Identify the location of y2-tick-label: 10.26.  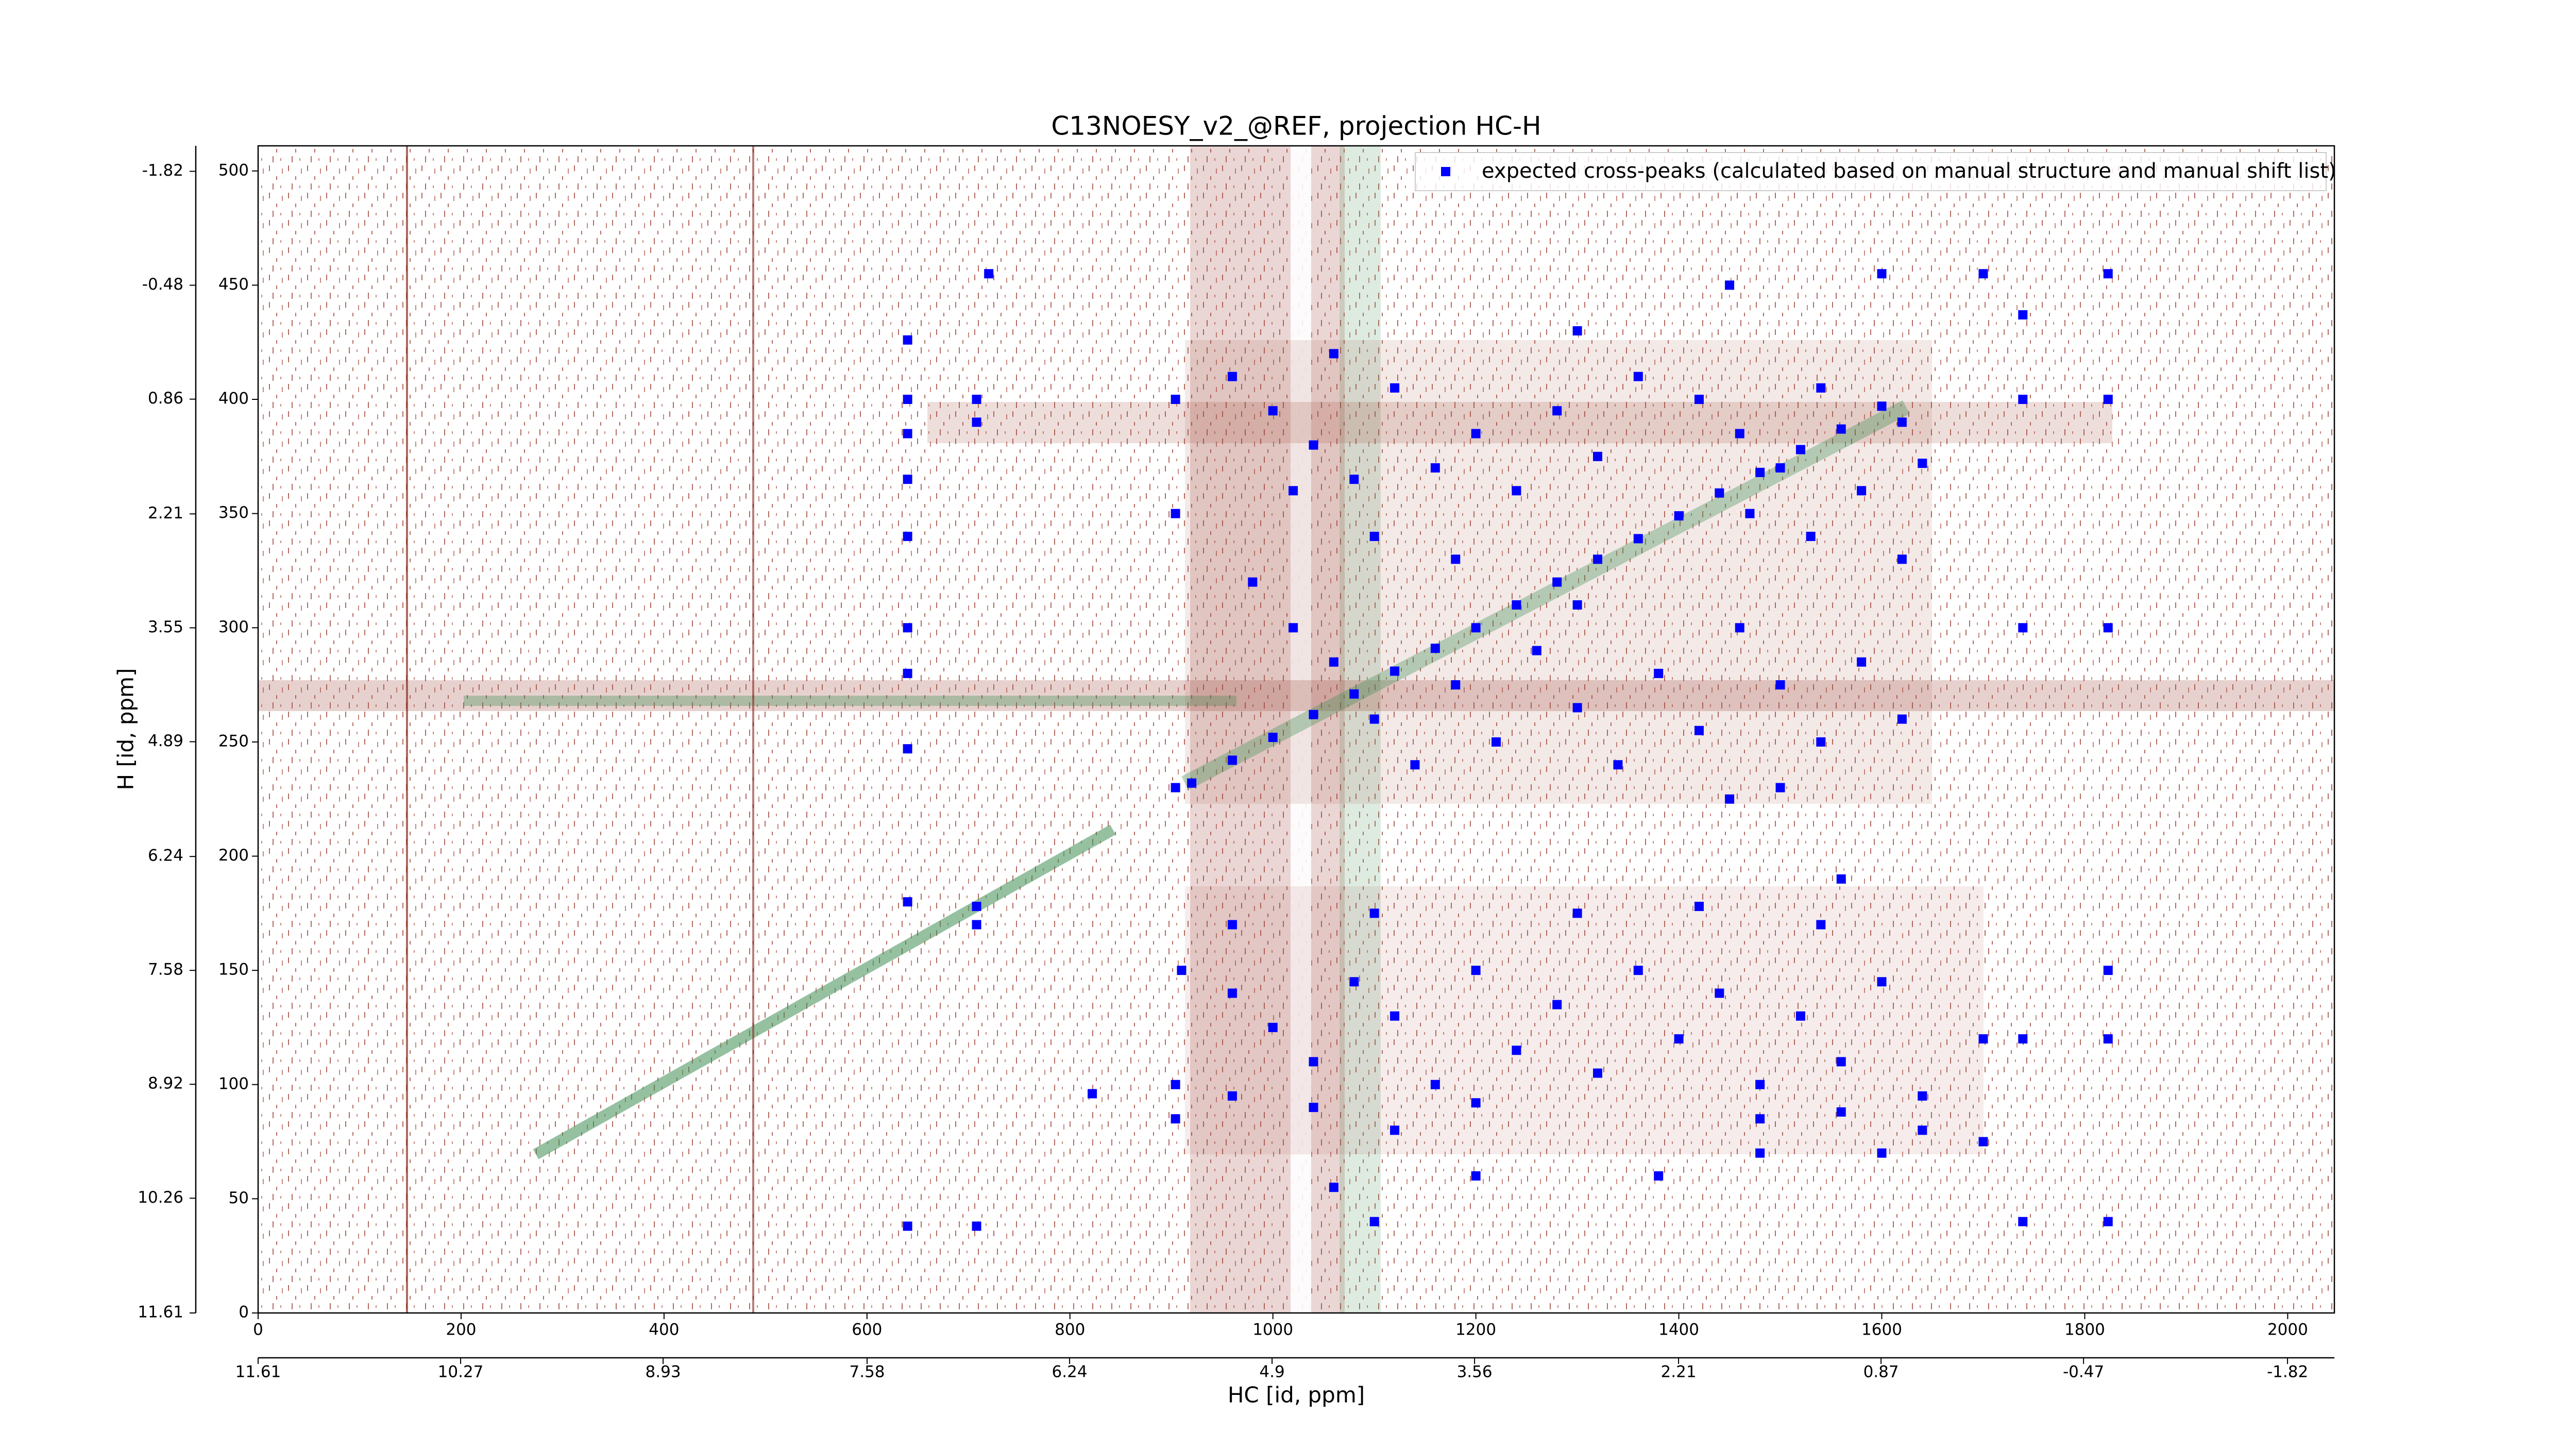
(160, 1197).